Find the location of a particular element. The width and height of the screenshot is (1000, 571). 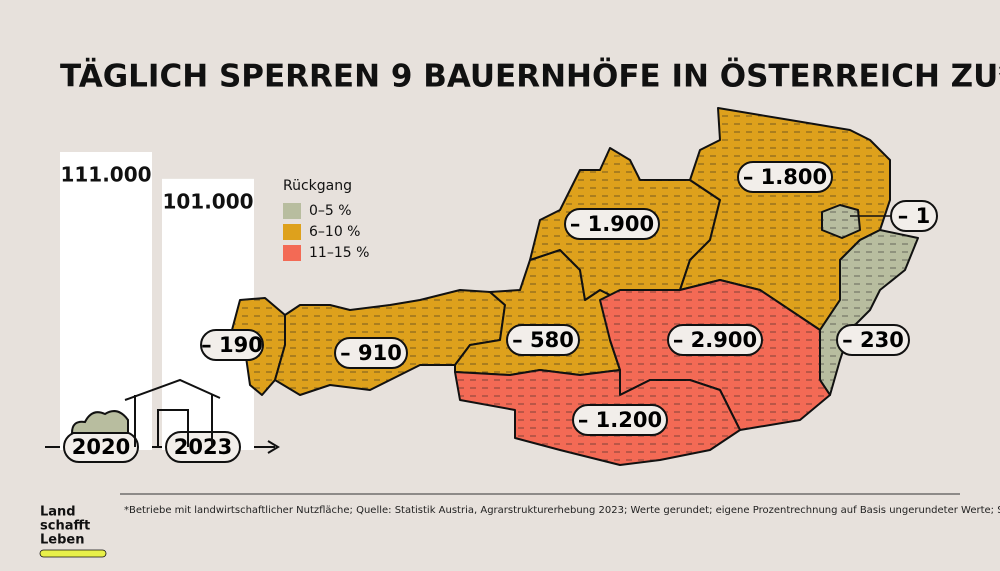

value-label: – 580 is located at coordinates (543, 340).